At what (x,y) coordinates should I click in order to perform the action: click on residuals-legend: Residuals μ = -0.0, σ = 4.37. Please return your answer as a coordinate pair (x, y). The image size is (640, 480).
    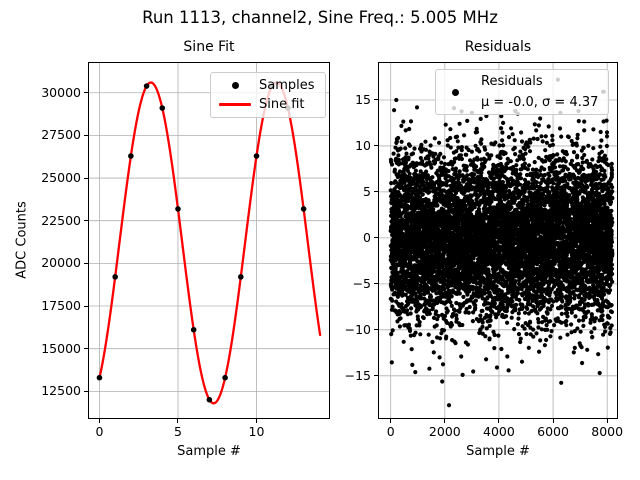
    Looking at the image, I should click on (522, 92).